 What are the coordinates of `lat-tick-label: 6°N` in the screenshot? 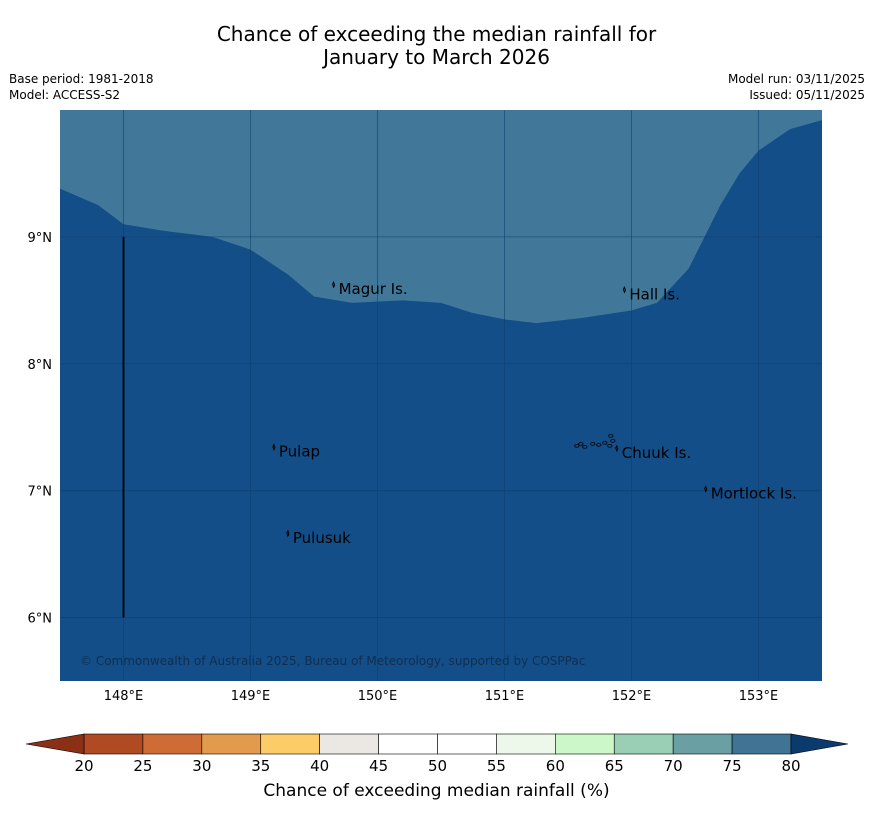 It's located at (40, 619).